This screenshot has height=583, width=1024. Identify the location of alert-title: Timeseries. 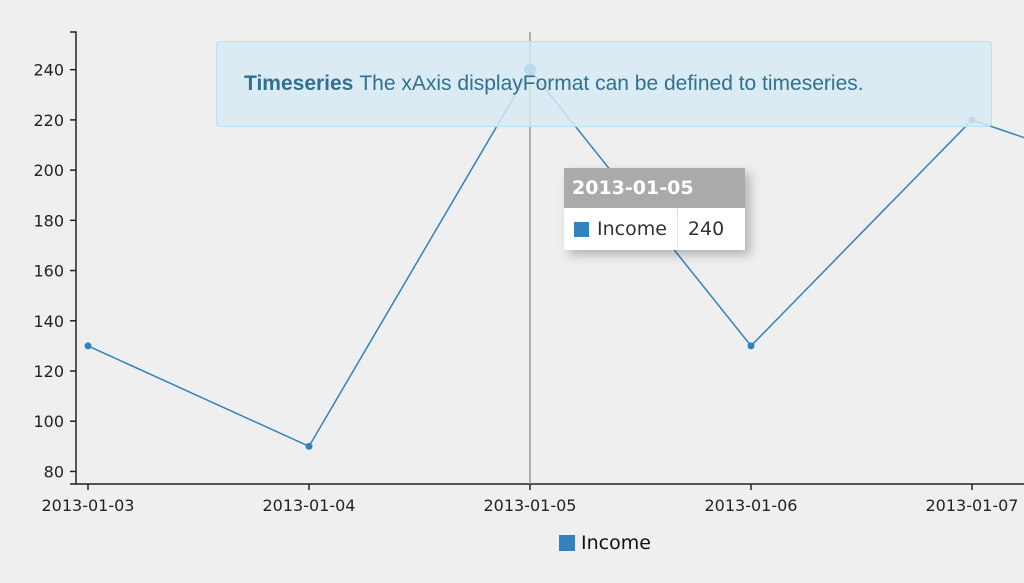
(299, 83).